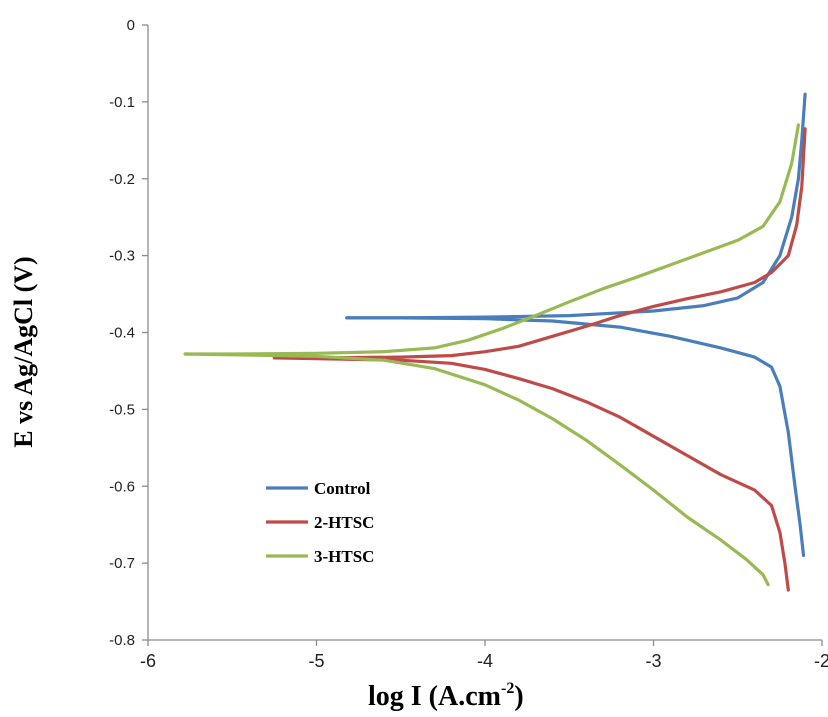 This screenshot has width=828, height=717. What do you see at coordinates (23, 351) in the screenshot?
I see `y-axis-title: E vs Ag/AgCl (V)` at bounding box center [23, 351].